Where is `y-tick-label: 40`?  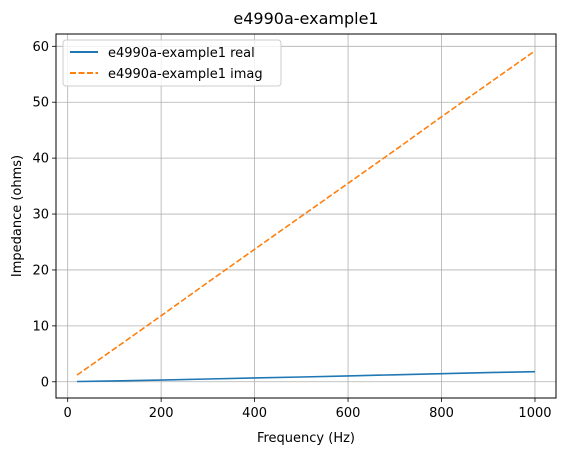 y-tick-label: 40 is located at coordinates (40, 159).